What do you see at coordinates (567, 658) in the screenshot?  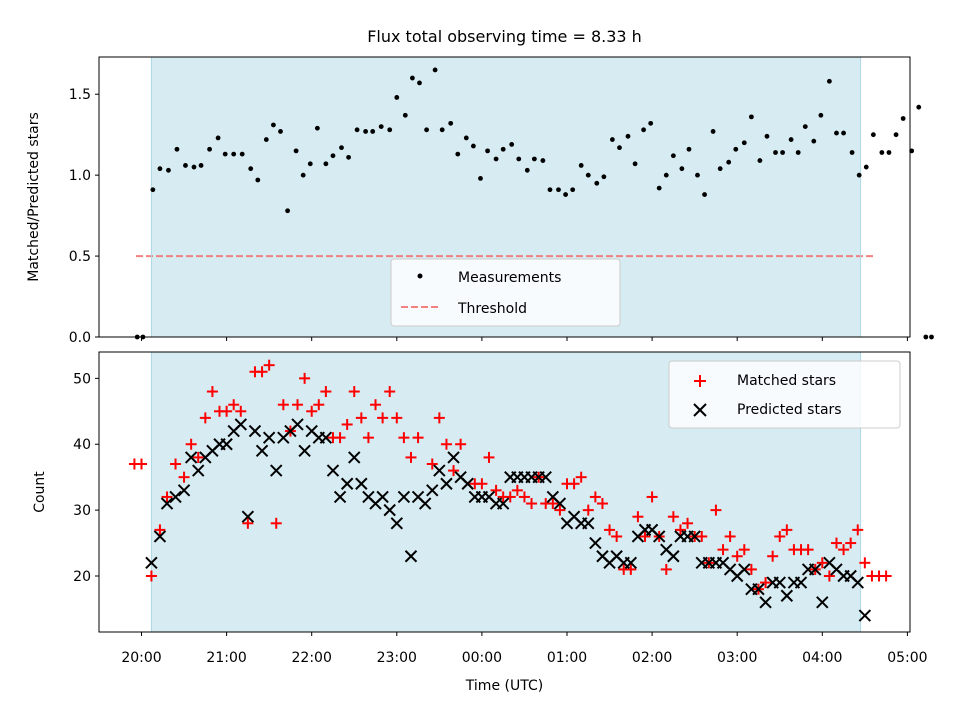 I see `x-tick-label: 01:00` at bounding box center [567, 658].